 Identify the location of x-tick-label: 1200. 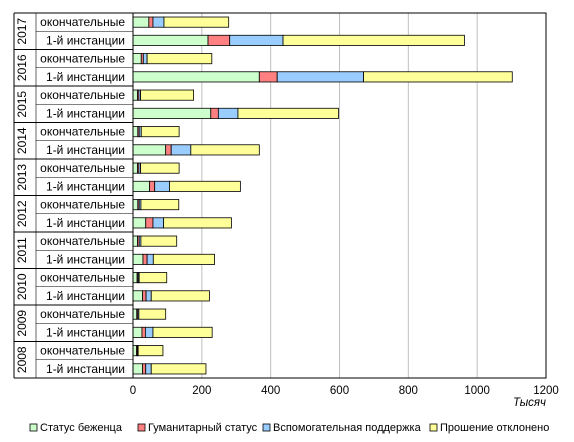
(546, 391).